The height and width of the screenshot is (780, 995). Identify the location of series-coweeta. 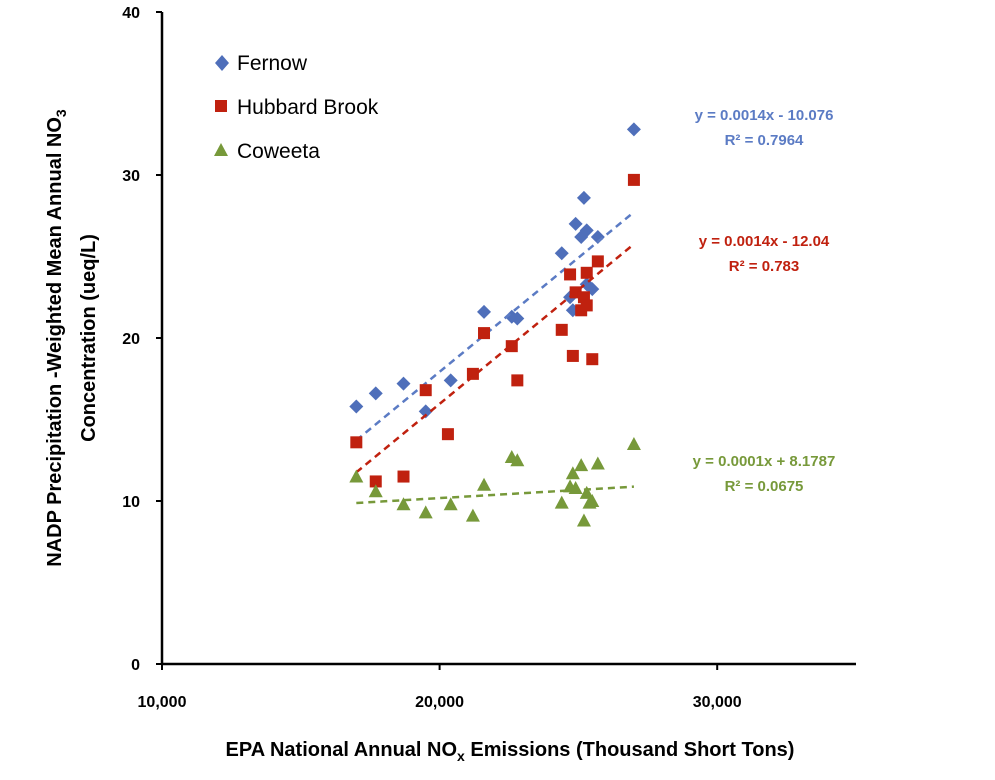
(495, 481).